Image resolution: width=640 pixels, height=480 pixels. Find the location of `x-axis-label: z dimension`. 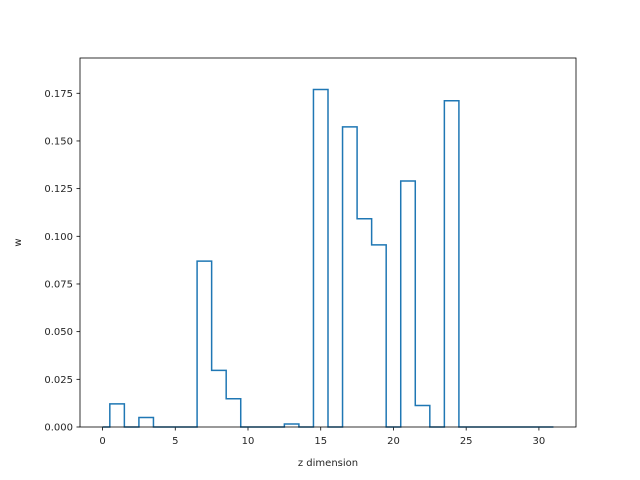

x-axis-label: z dimension is located at coordinates (328, 463).